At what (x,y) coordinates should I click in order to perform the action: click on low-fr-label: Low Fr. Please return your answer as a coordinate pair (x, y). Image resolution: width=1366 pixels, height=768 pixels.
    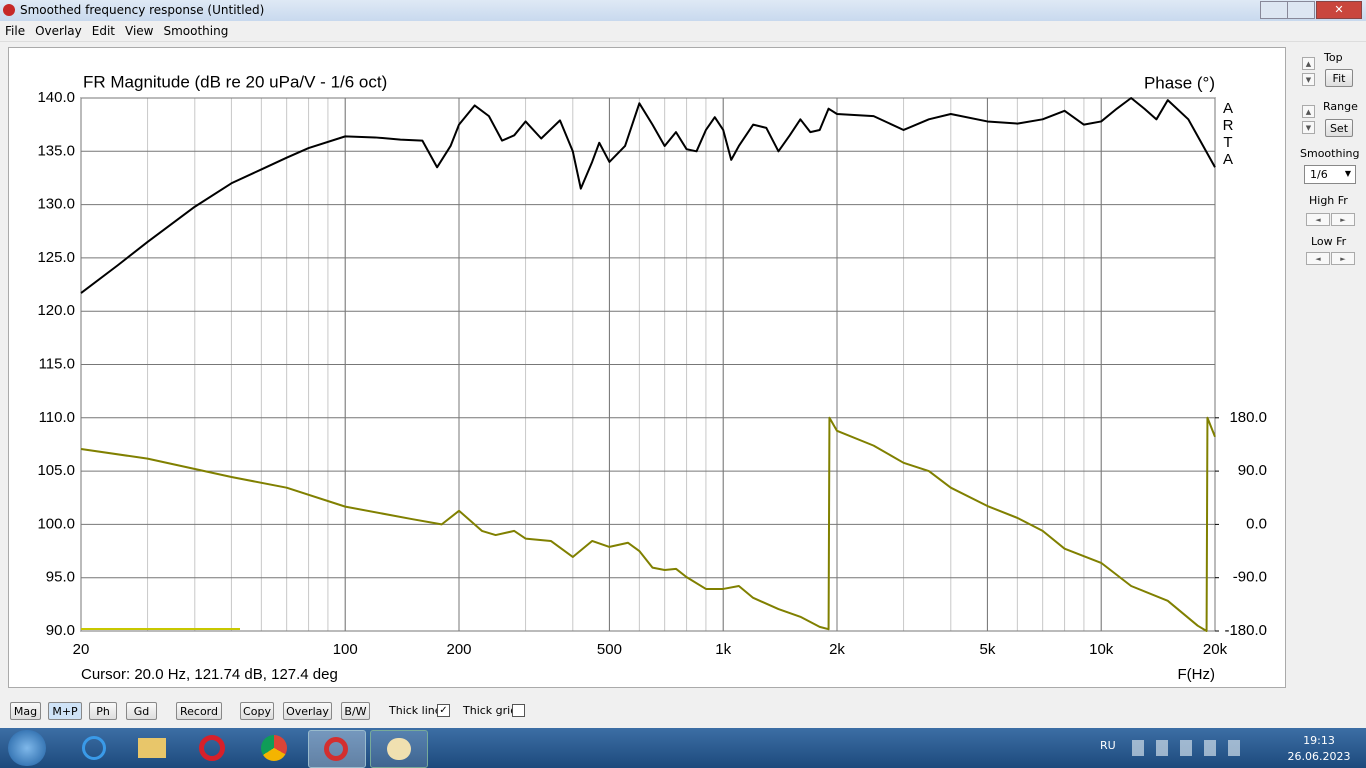
    Looking at the image, I should click on (1329, 241).